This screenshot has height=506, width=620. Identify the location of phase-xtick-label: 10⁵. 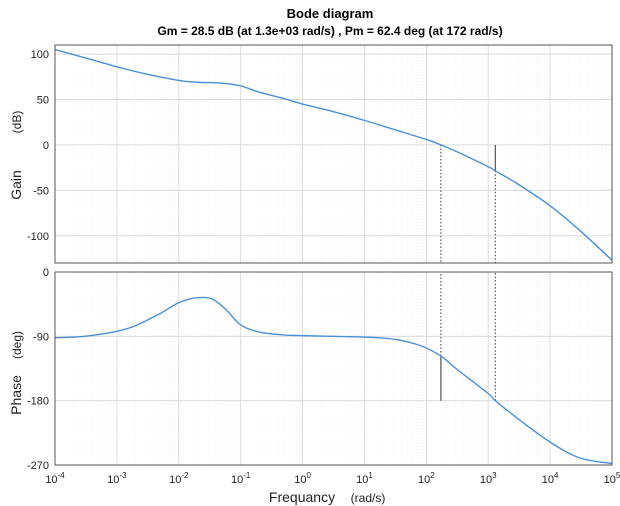
(612, 478).